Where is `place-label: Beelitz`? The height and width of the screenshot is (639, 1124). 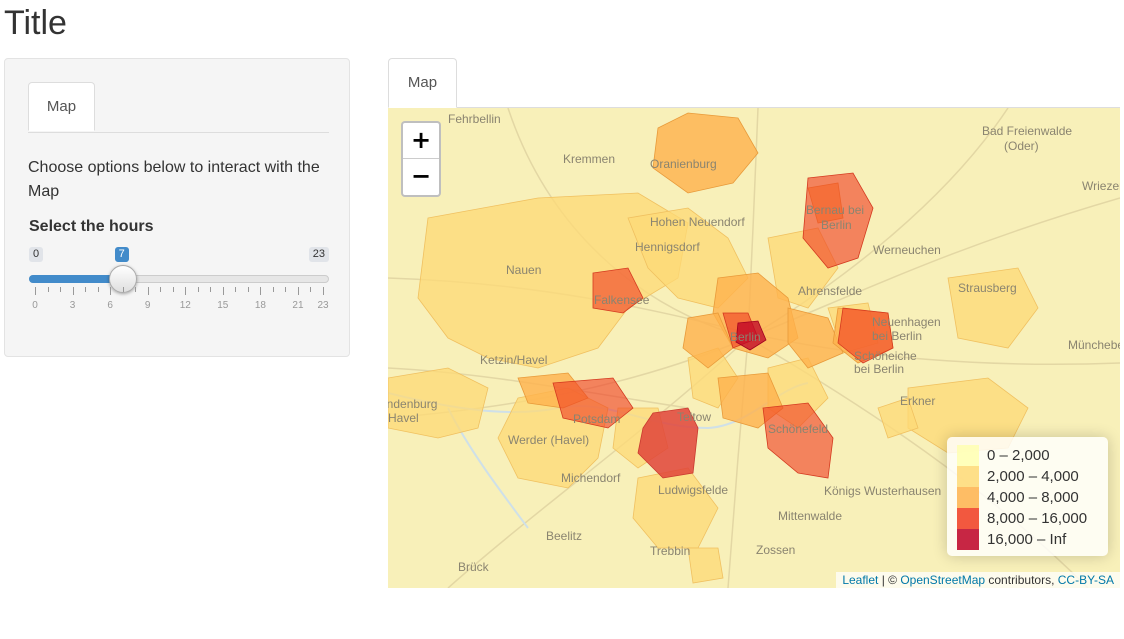
place-label: Beelitz is located at coordinates (564, 536).